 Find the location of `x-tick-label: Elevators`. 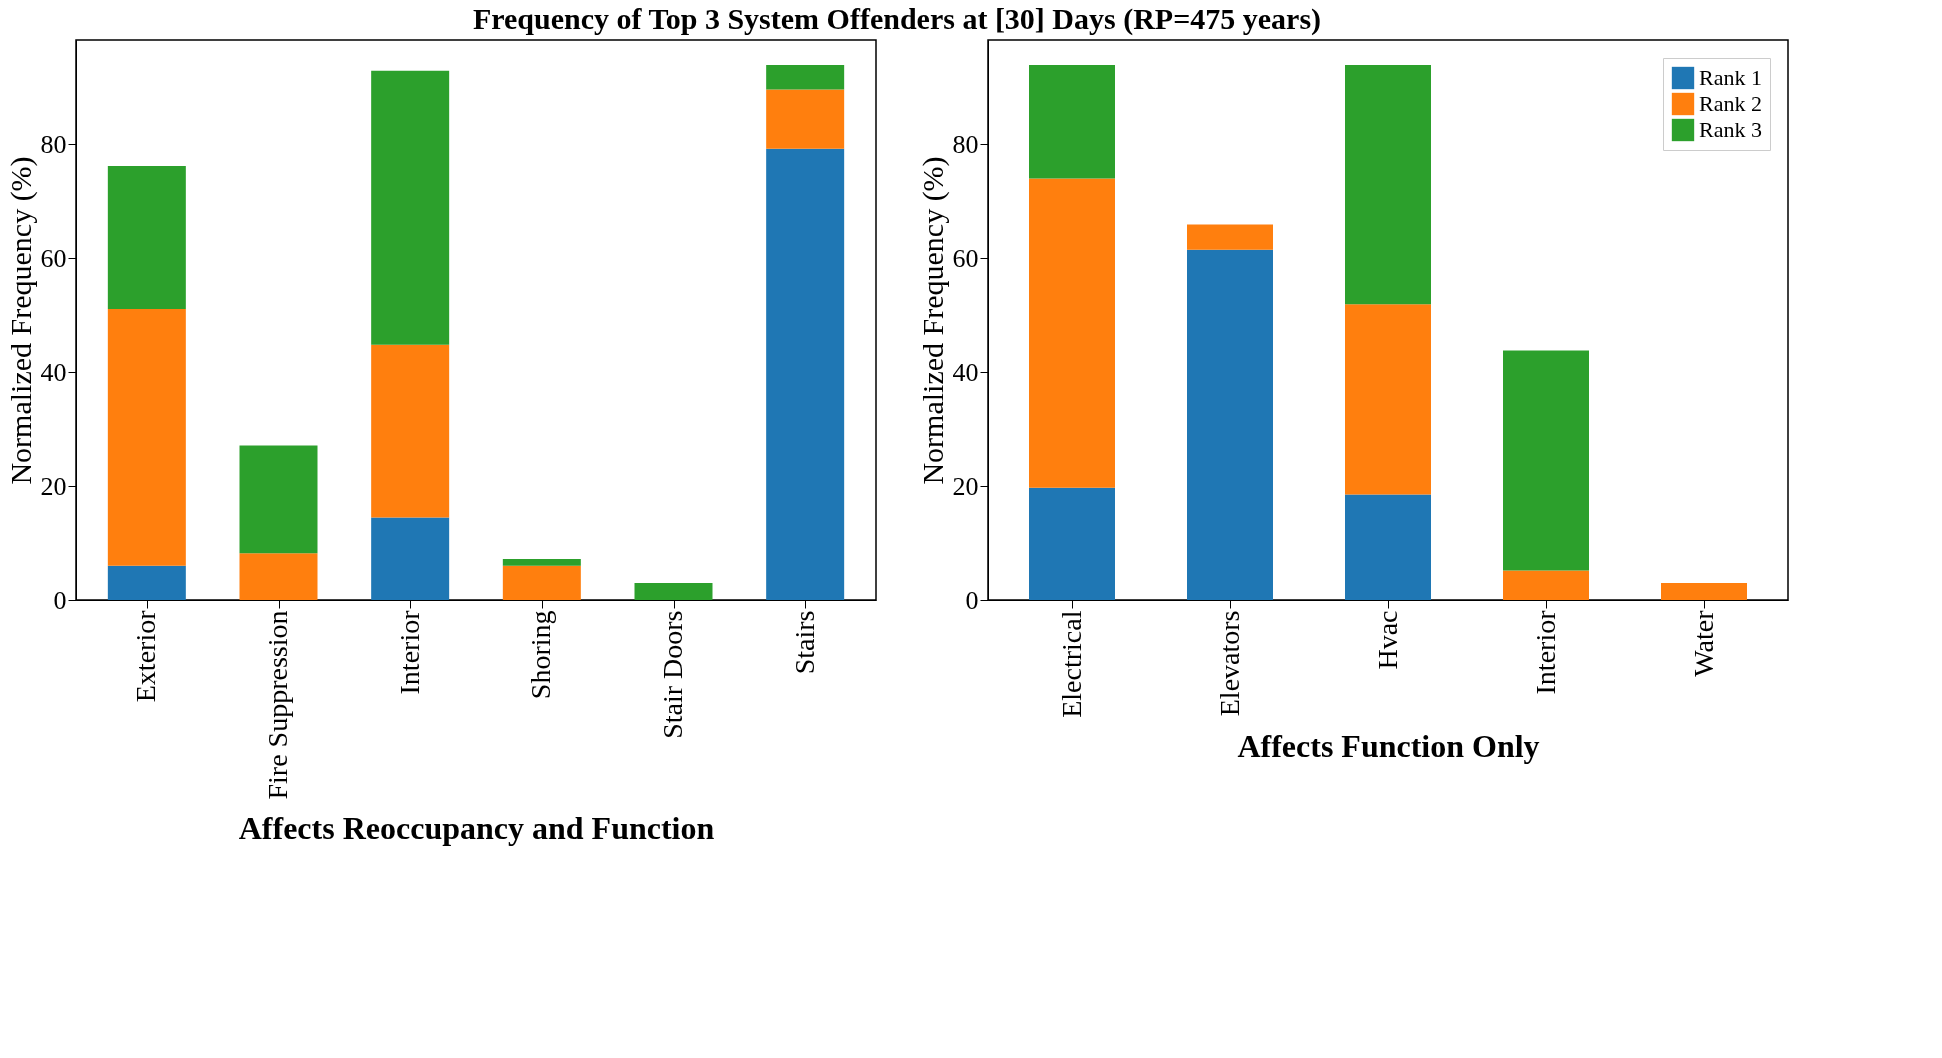

x-tick-label: Elevators is located at coordinates (1229, 663).